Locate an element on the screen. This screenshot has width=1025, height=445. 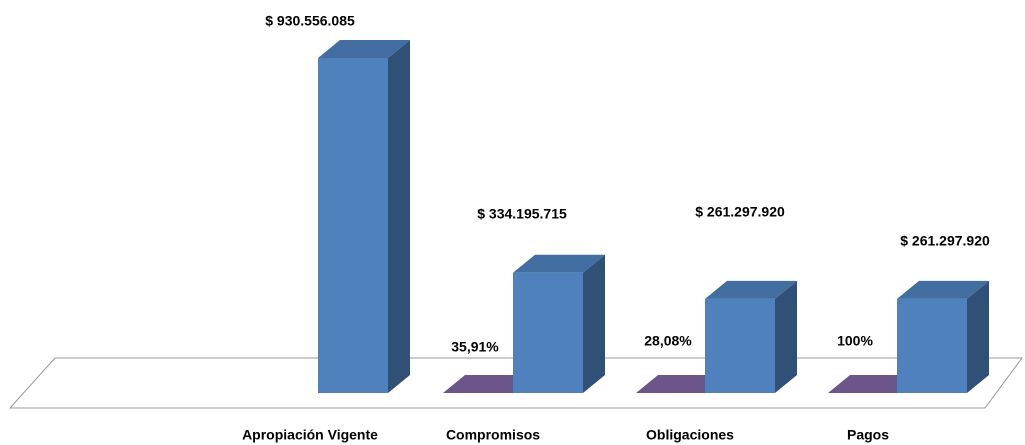
x-tick-label: Obligaciones is located at coordinates (690, 435).